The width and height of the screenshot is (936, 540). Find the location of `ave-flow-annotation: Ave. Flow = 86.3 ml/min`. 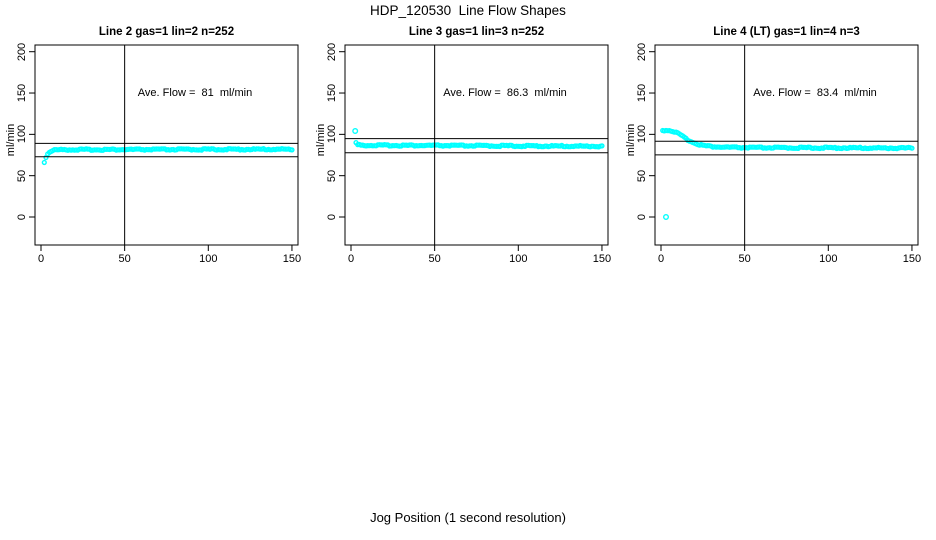

ave-flow-annotation: Ave. Flow = 86.3 ml/min is located at coordinates (505, 93).